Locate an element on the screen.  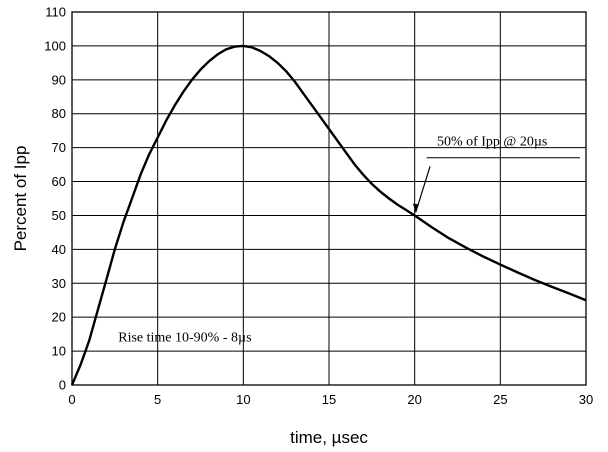
x-tick-label: 25 is located at coordinates (500, 399).